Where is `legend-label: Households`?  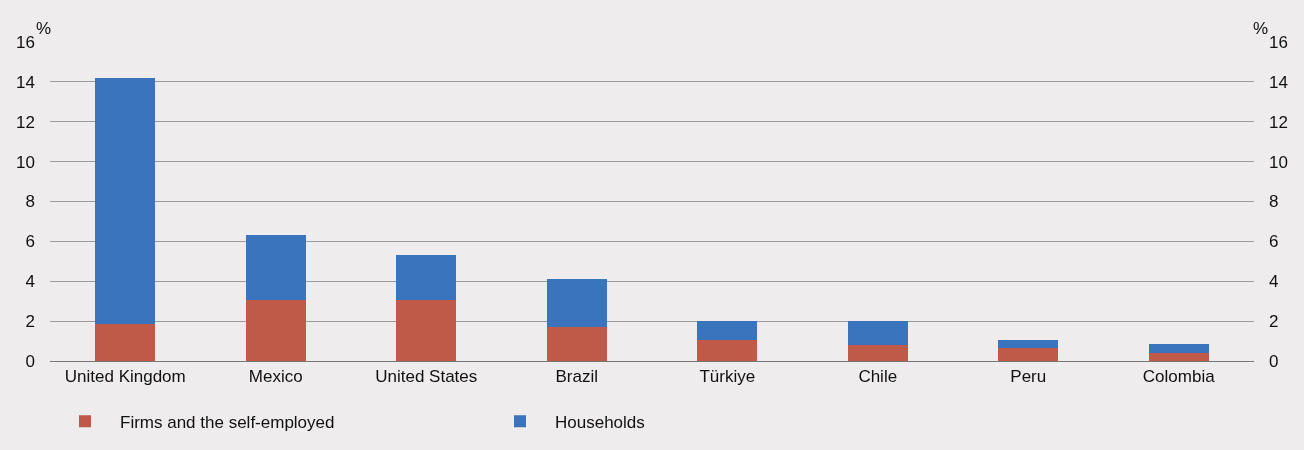 legend-label: Households is located at coordinates (600, 422).